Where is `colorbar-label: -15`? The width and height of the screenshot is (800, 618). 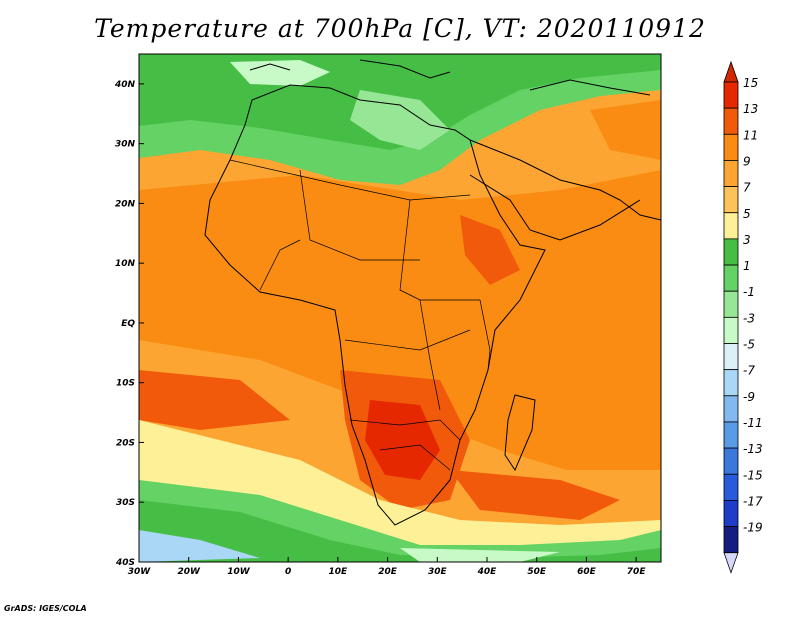
colorbar-label: -15 is located at coordinates (753, 475).